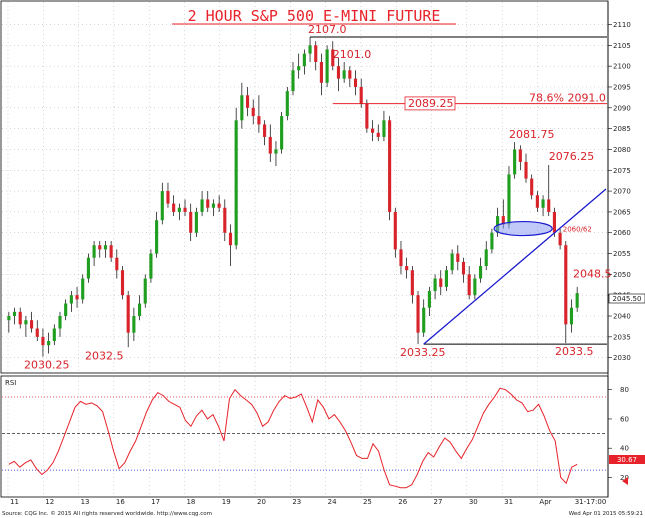  What do you see at coordinates (226, 502) in the screenshot?
I see `date-tick-label: 19` at bounding box center [226, 502].